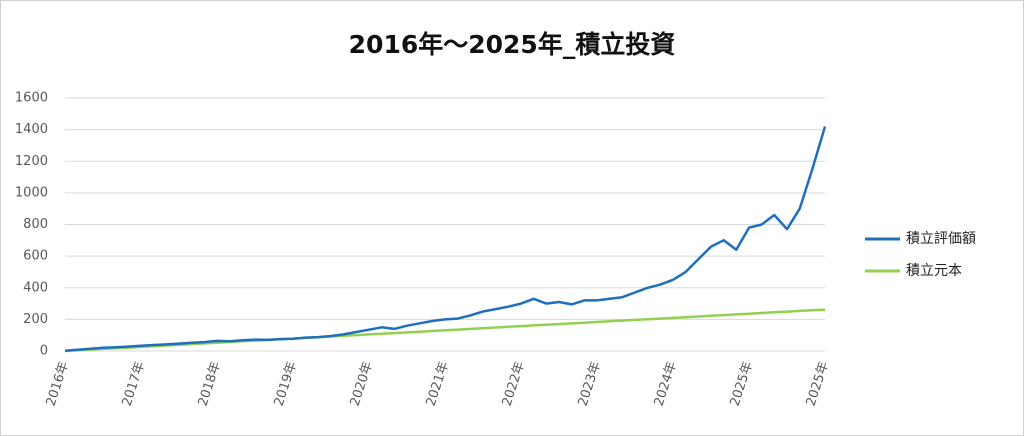  Describe the element at coordinates (35, 256) in the screenshot. I see `y-tick-label: 600` at that location.